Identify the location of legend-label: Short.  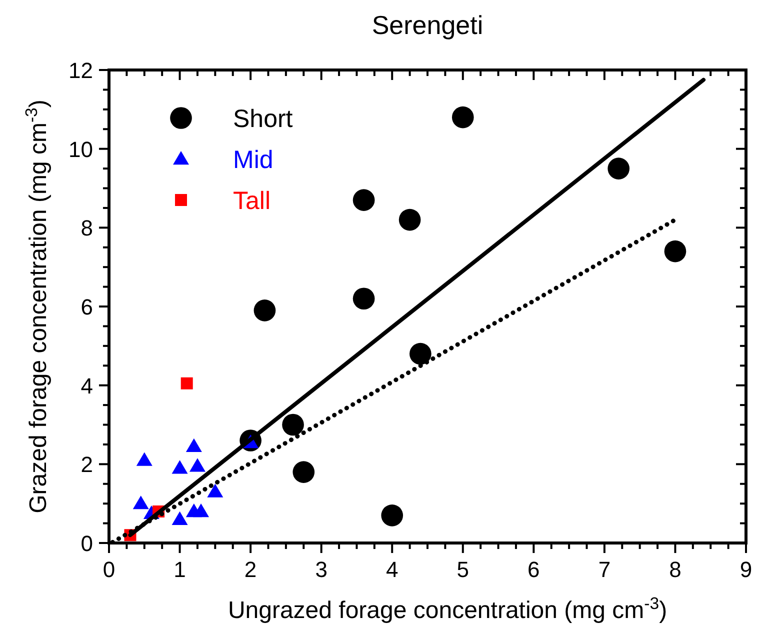
(263, 119).